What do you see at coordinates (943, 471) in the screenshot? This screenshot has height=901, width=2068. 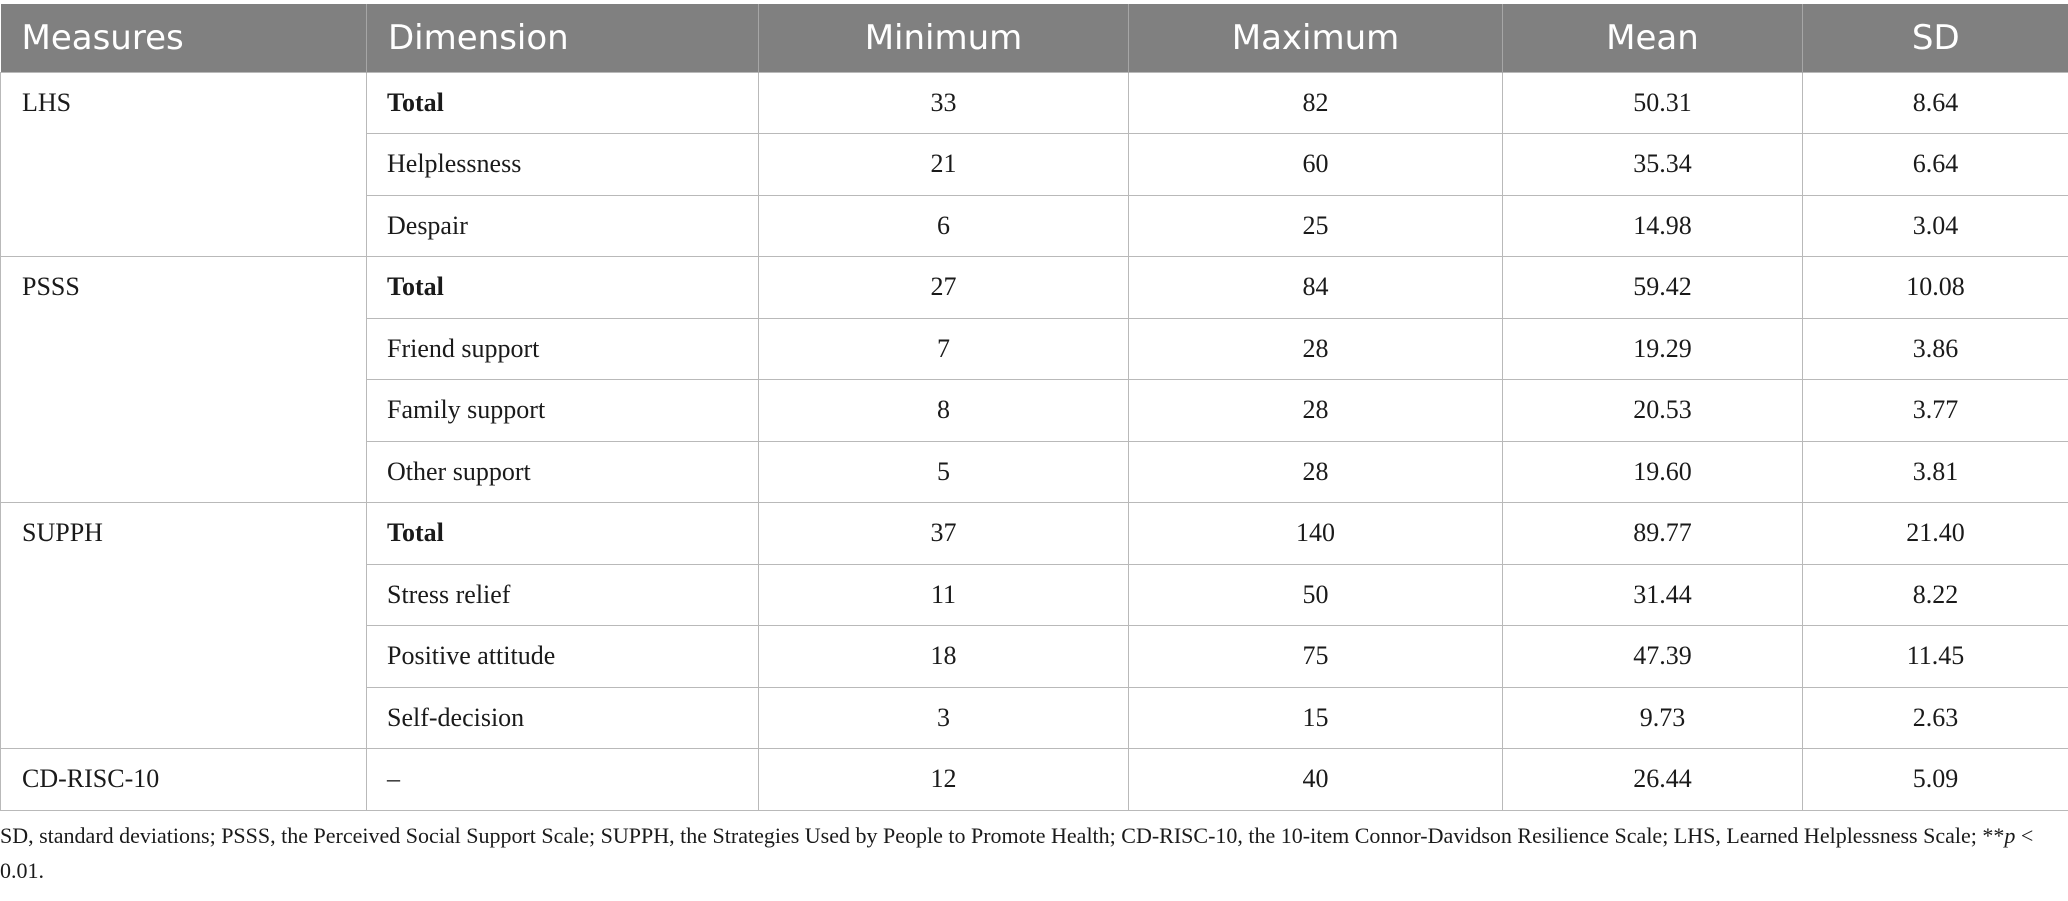 I see `minimum-cell: 5` at bounding box center [943, 471].